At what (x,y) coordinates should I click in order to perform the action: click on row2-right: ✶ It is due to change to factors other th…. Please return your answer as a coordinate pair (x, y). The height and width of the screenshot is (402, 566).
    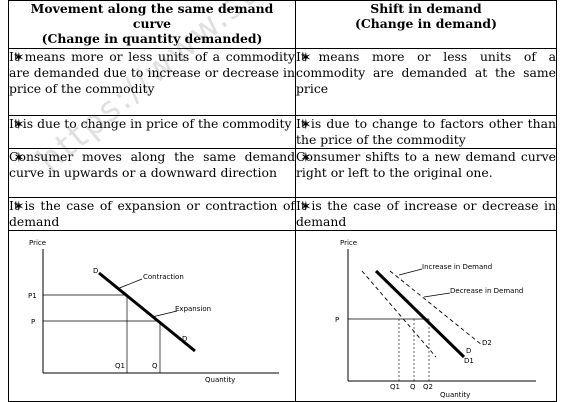
    Looking at the image, I should click on (426, 132).